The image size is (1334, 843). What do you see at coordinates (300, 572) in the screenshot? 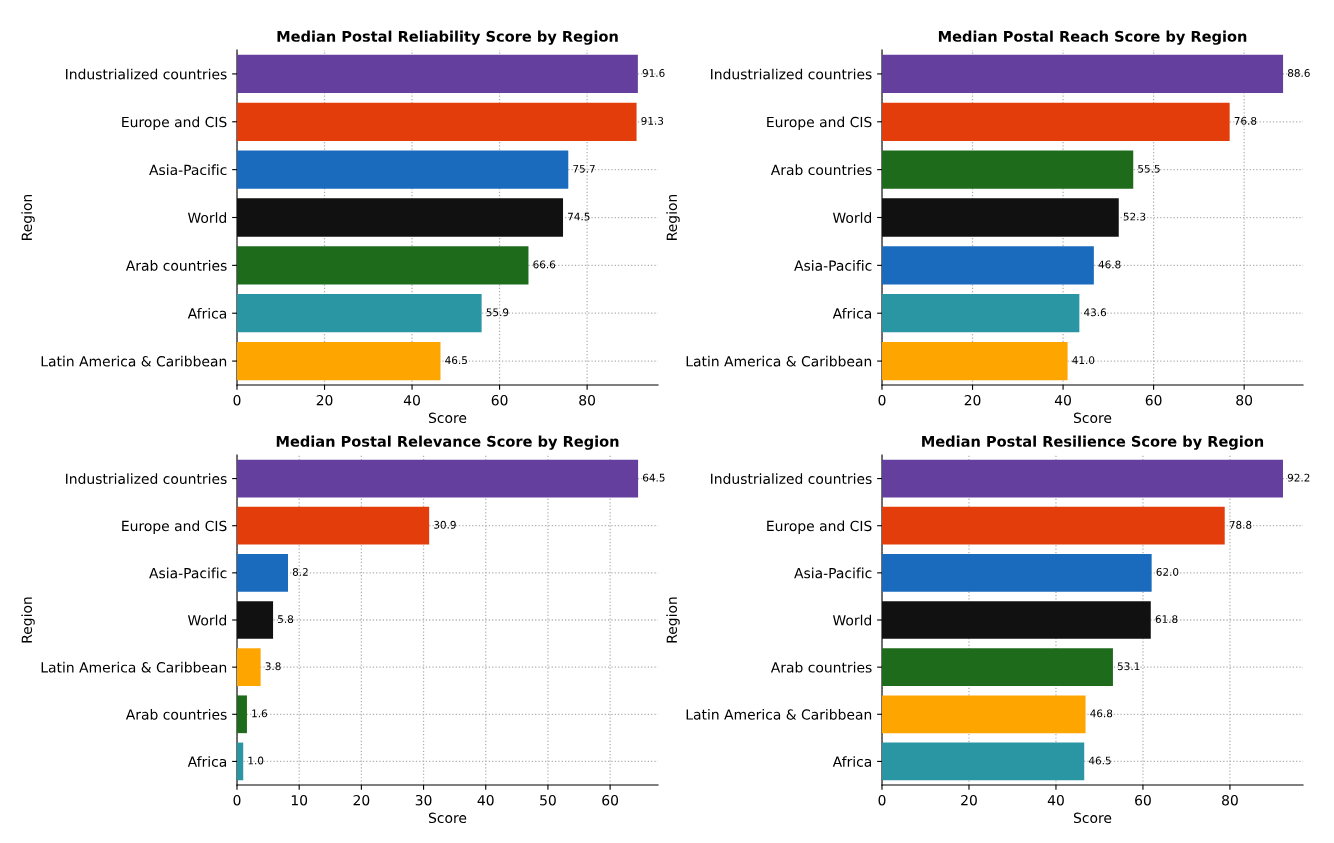
I see `data-label: 8.2` at bounding box center [300, 572].